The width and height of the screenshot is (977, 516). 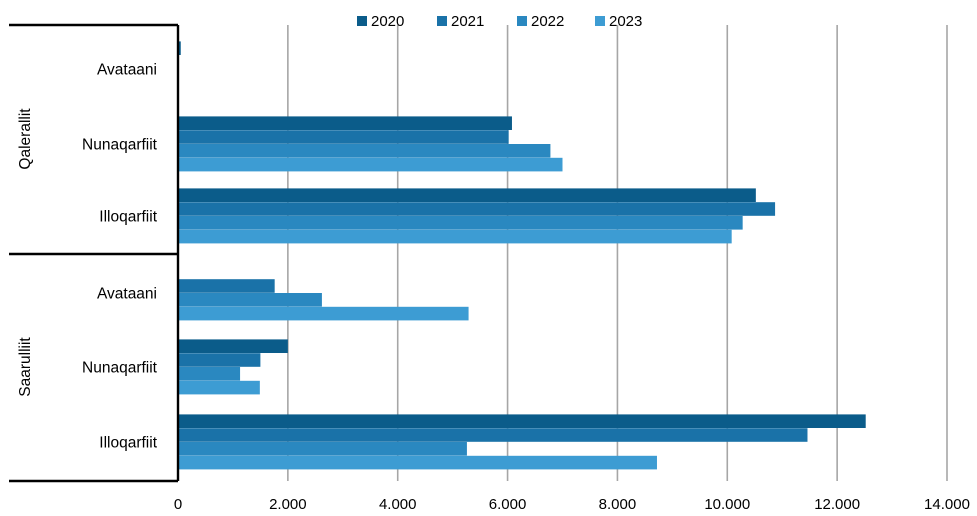 What do you see at coordinates (727, 504) in the screenshot?
I see `x-tick-label: 10.000` at bounding box center [727, 504].